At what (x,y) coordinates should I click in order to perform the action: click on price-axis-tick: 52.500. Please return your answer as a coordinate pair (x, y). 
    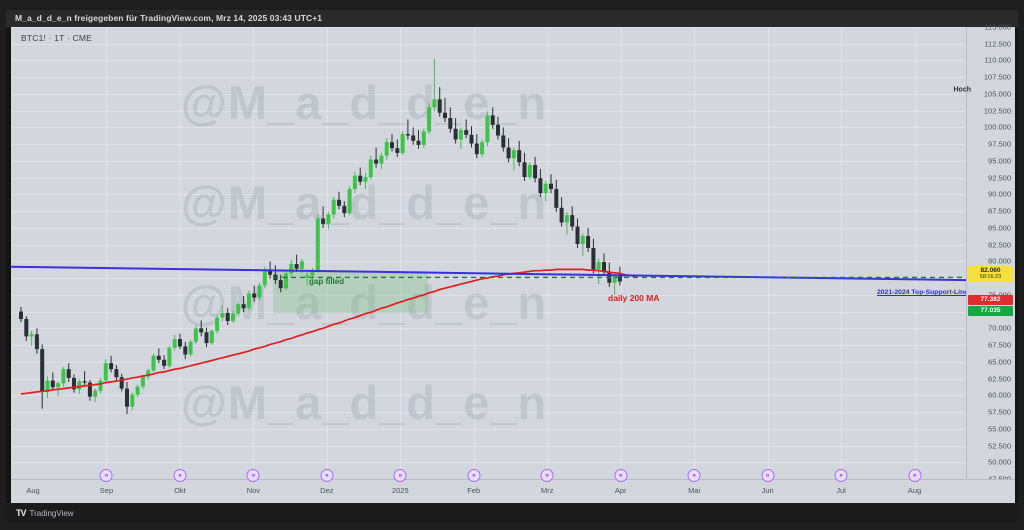
    Looking at the image, I should click on (999, 446).